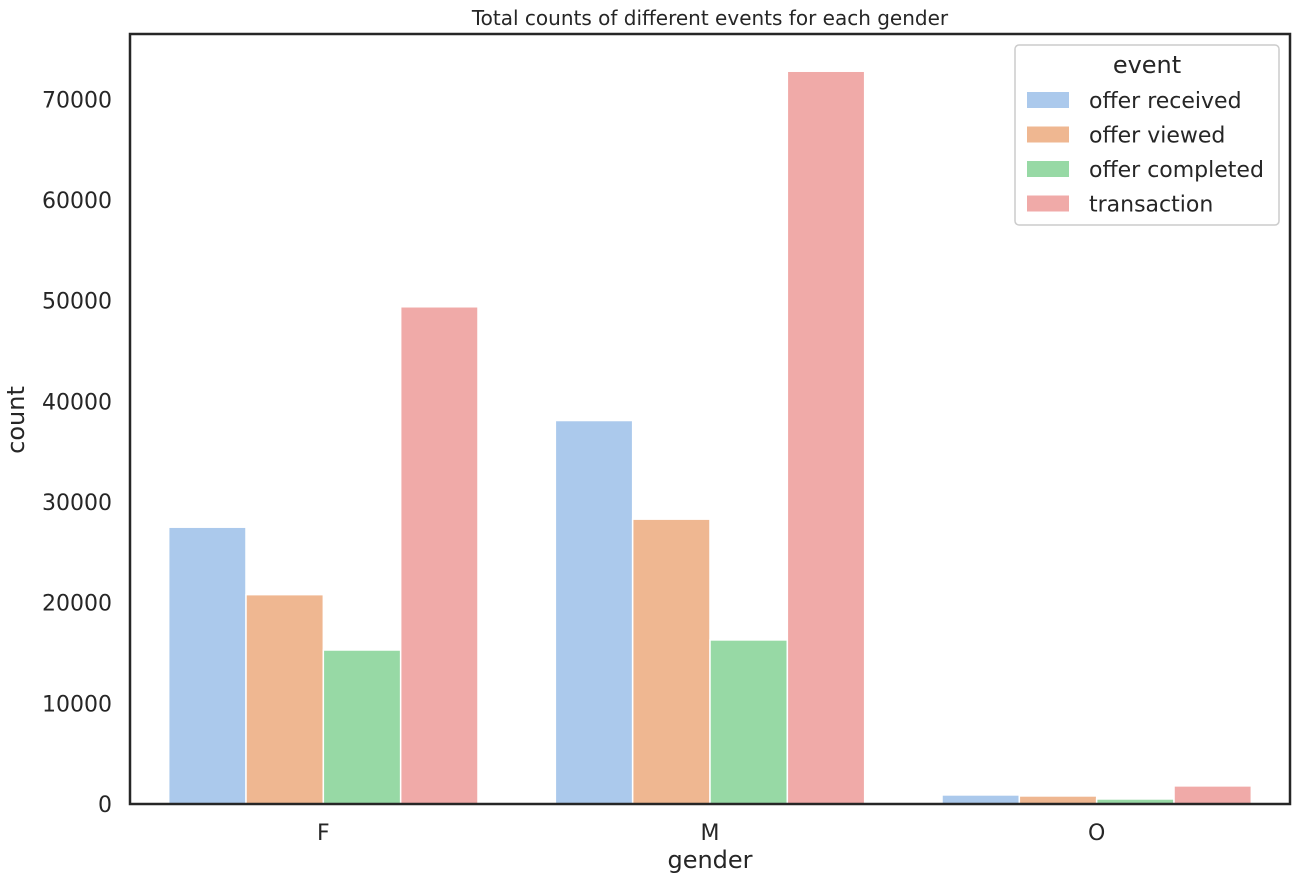  What do you see at coordinates (671, 661) in the screenshot?
I see `bar-M-offer-viewed` at bounding box center [671, 661].